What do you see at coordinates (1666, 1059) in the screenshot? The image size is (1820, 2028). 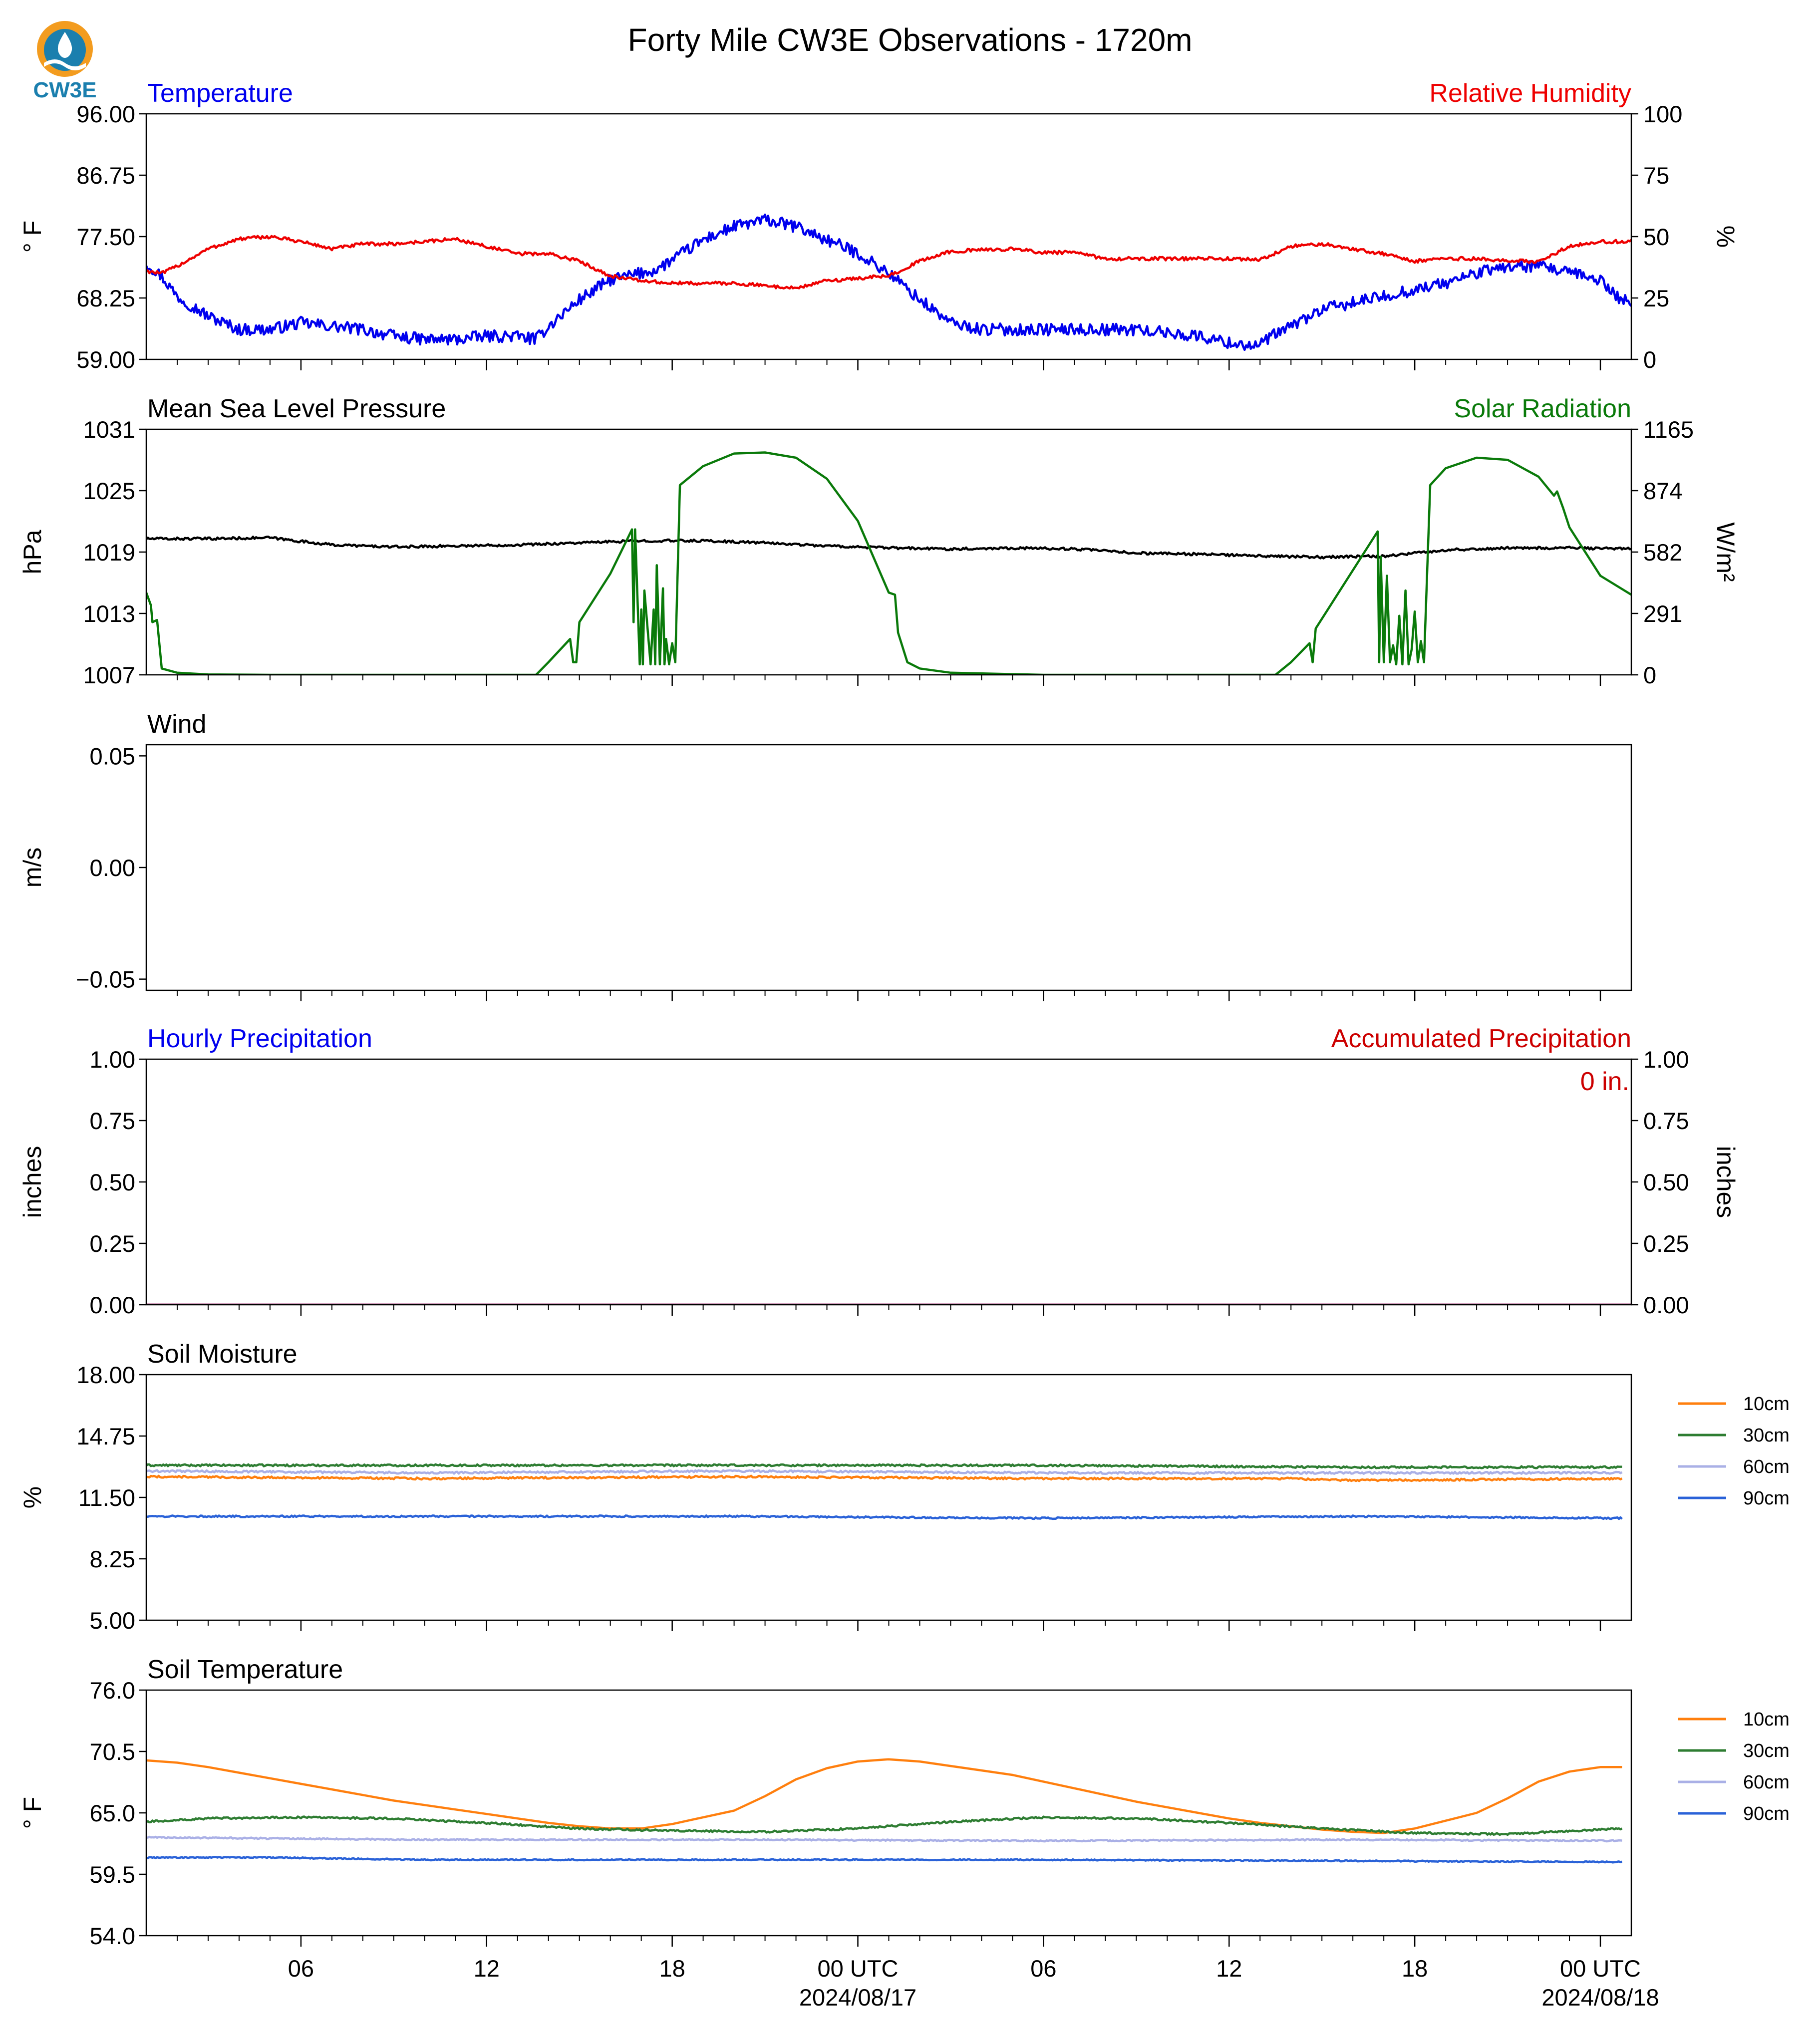 I see `y-tick-label-right: 1.00` at bounding box center [1666, 1059].